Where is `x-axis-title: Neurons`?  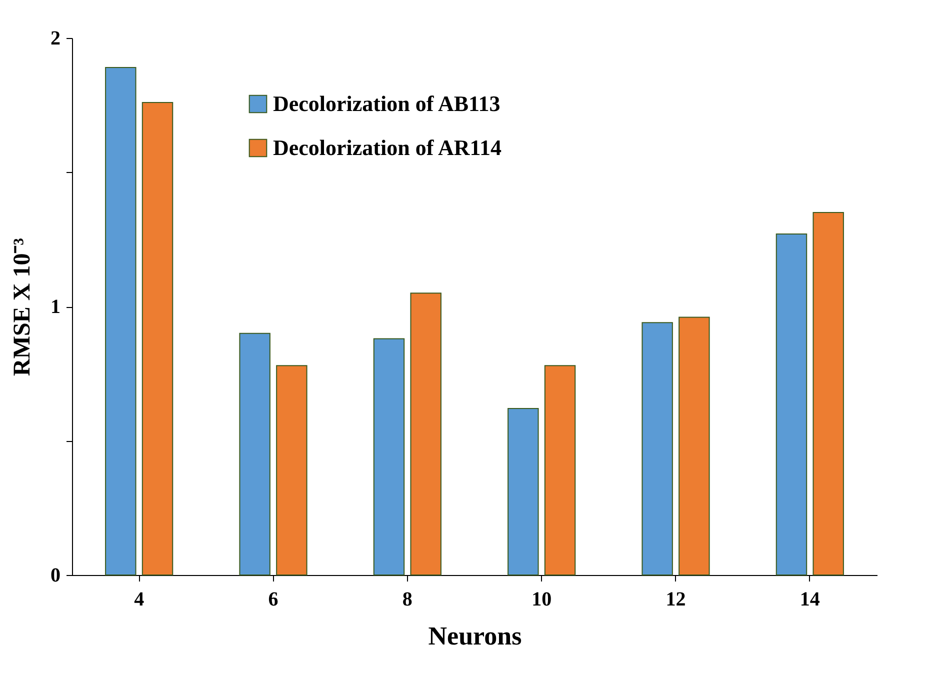
x-axis-title: Neurons is located at coordinates (475, 636).